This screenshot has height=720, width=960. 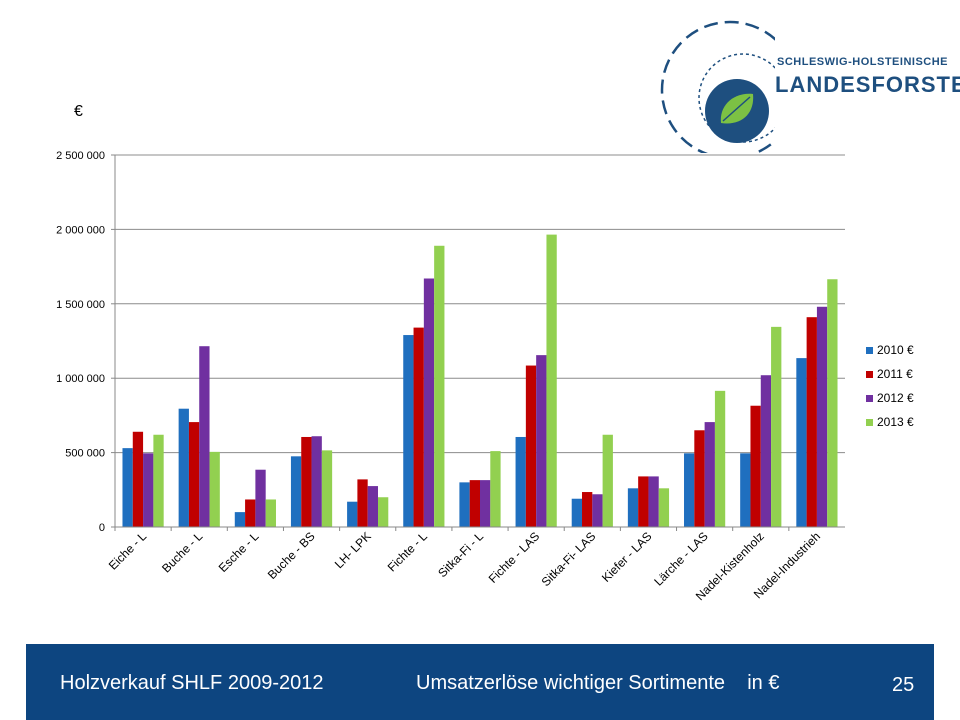 I want to click on footer-subtitle: Umsatzerlöse wichtiger Sortimente in €, so click(x=598, y=683).